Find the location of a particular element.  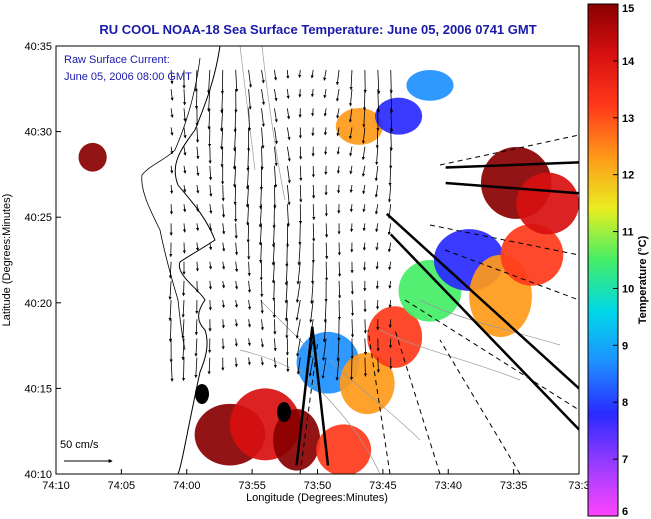

colorbar-tick-label: 7 is located at coordinates (625, 460).